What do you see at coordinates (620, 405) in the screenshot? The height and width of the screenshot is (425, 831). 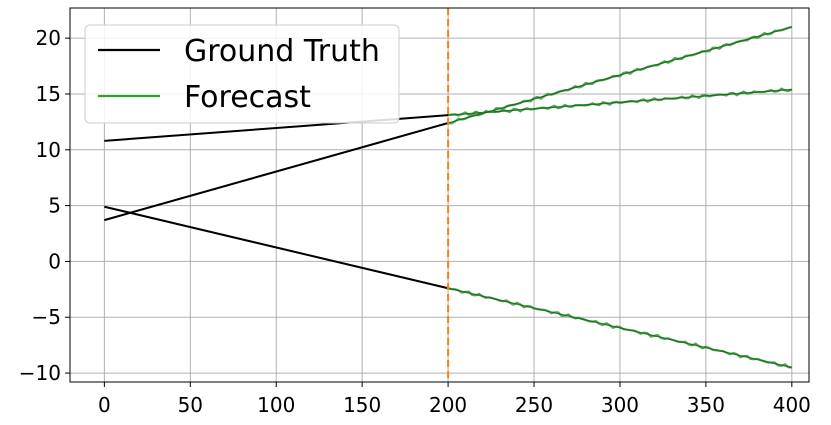 I see `x-tick-label: 300` at bounding box center [620, 405].